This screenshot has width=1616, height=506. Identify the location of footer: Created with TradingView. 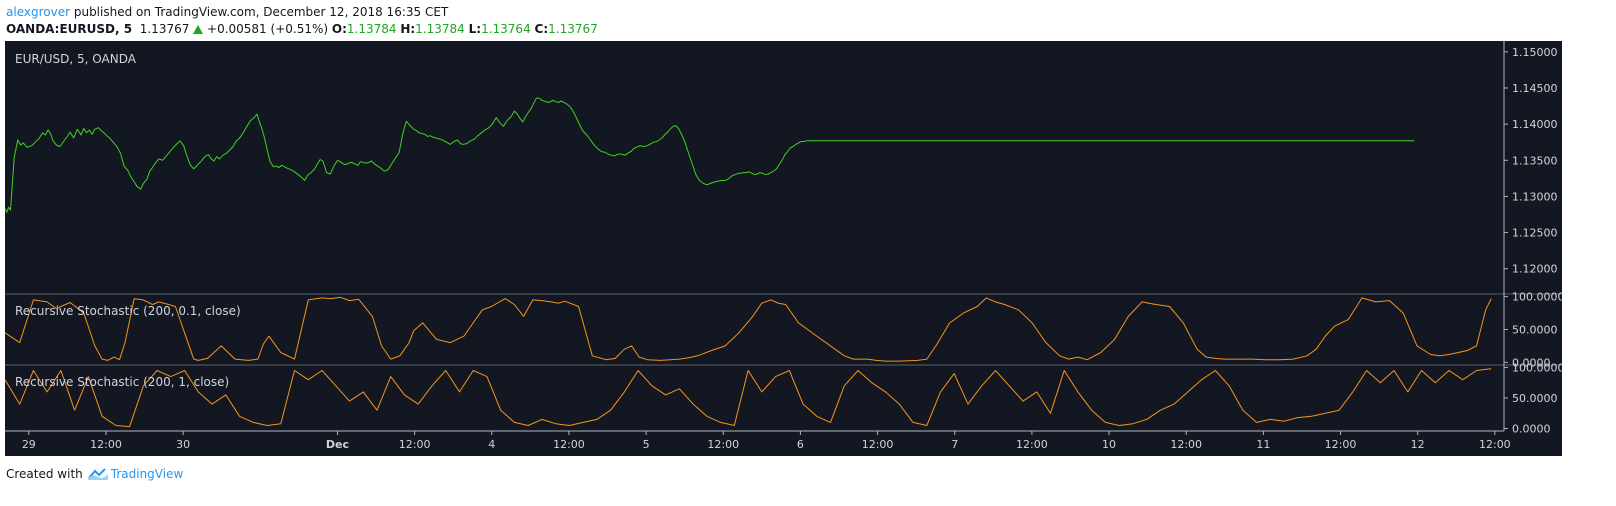
(94, 474).